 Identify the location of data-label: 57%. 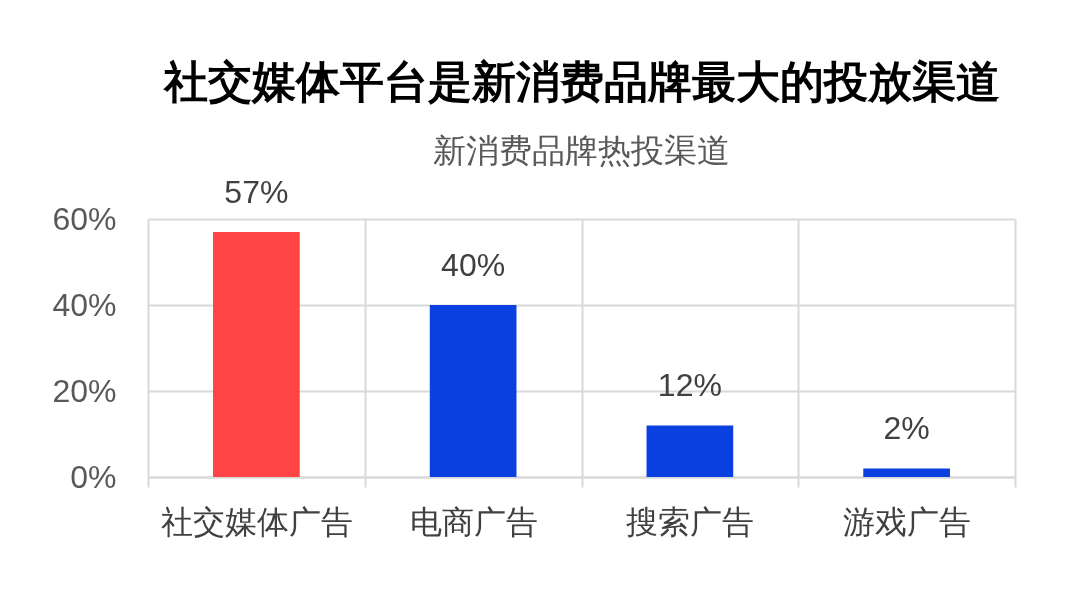
(256, 191).